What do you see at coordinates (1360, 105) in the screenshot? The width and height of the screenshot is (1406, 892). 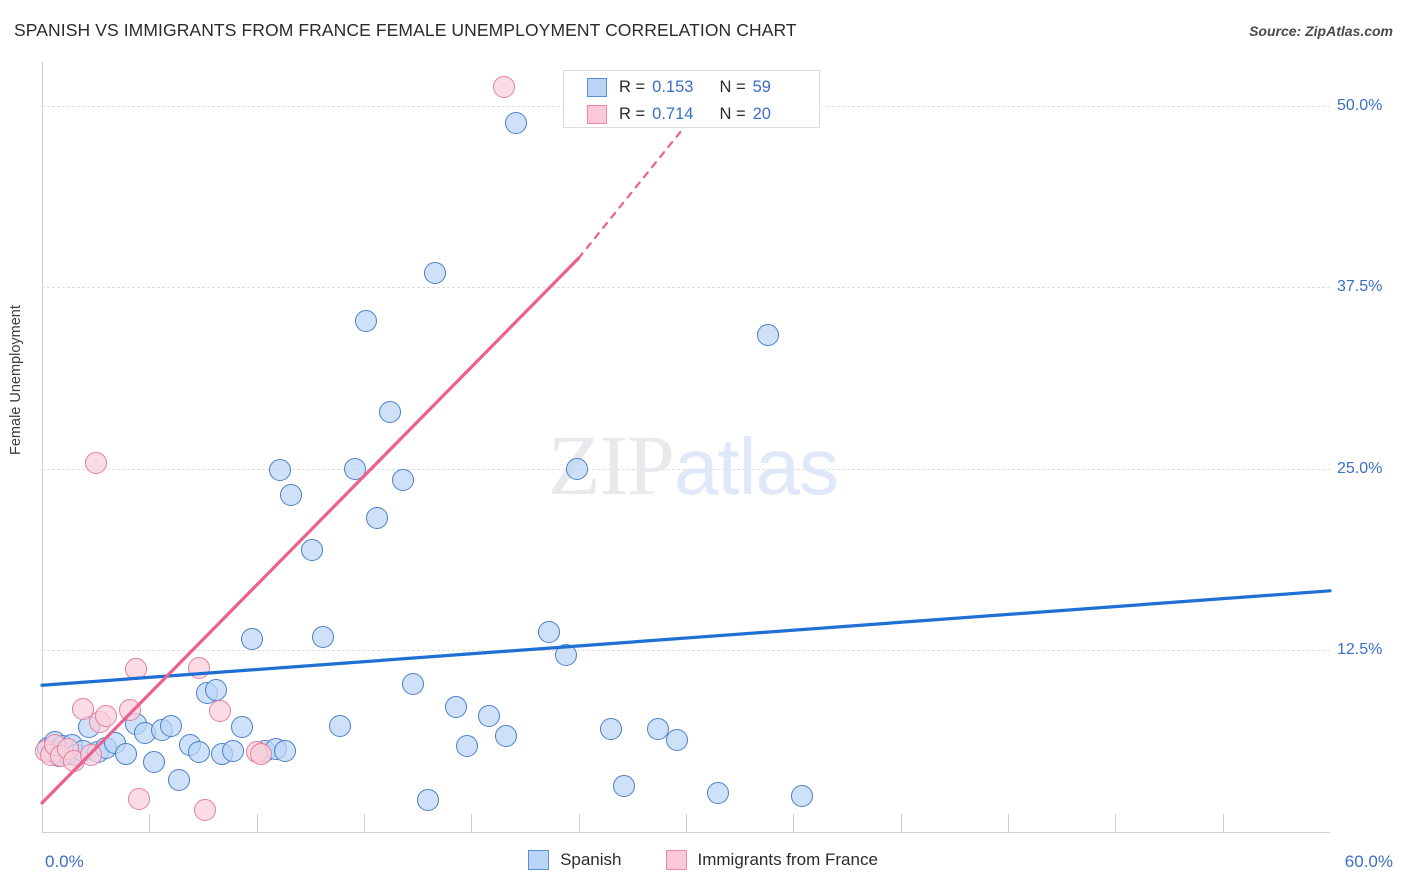 I see `y-axis-tick-label: 50.0%` at bounding box center [1360, 105].